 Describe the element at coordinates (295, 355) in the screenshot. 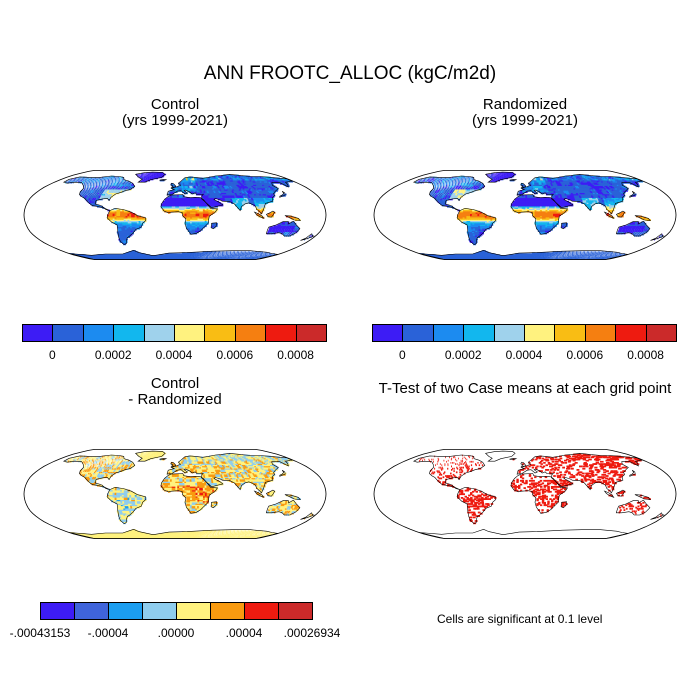

I see `colorbar-tick-label: 0.0008` at that location.